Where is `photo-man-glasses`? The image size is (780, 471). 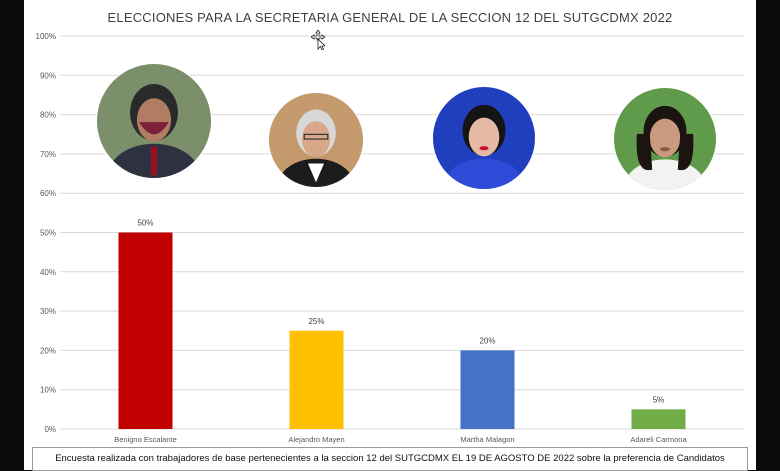
photo-man-glasses is located at coordinates (316, 140).